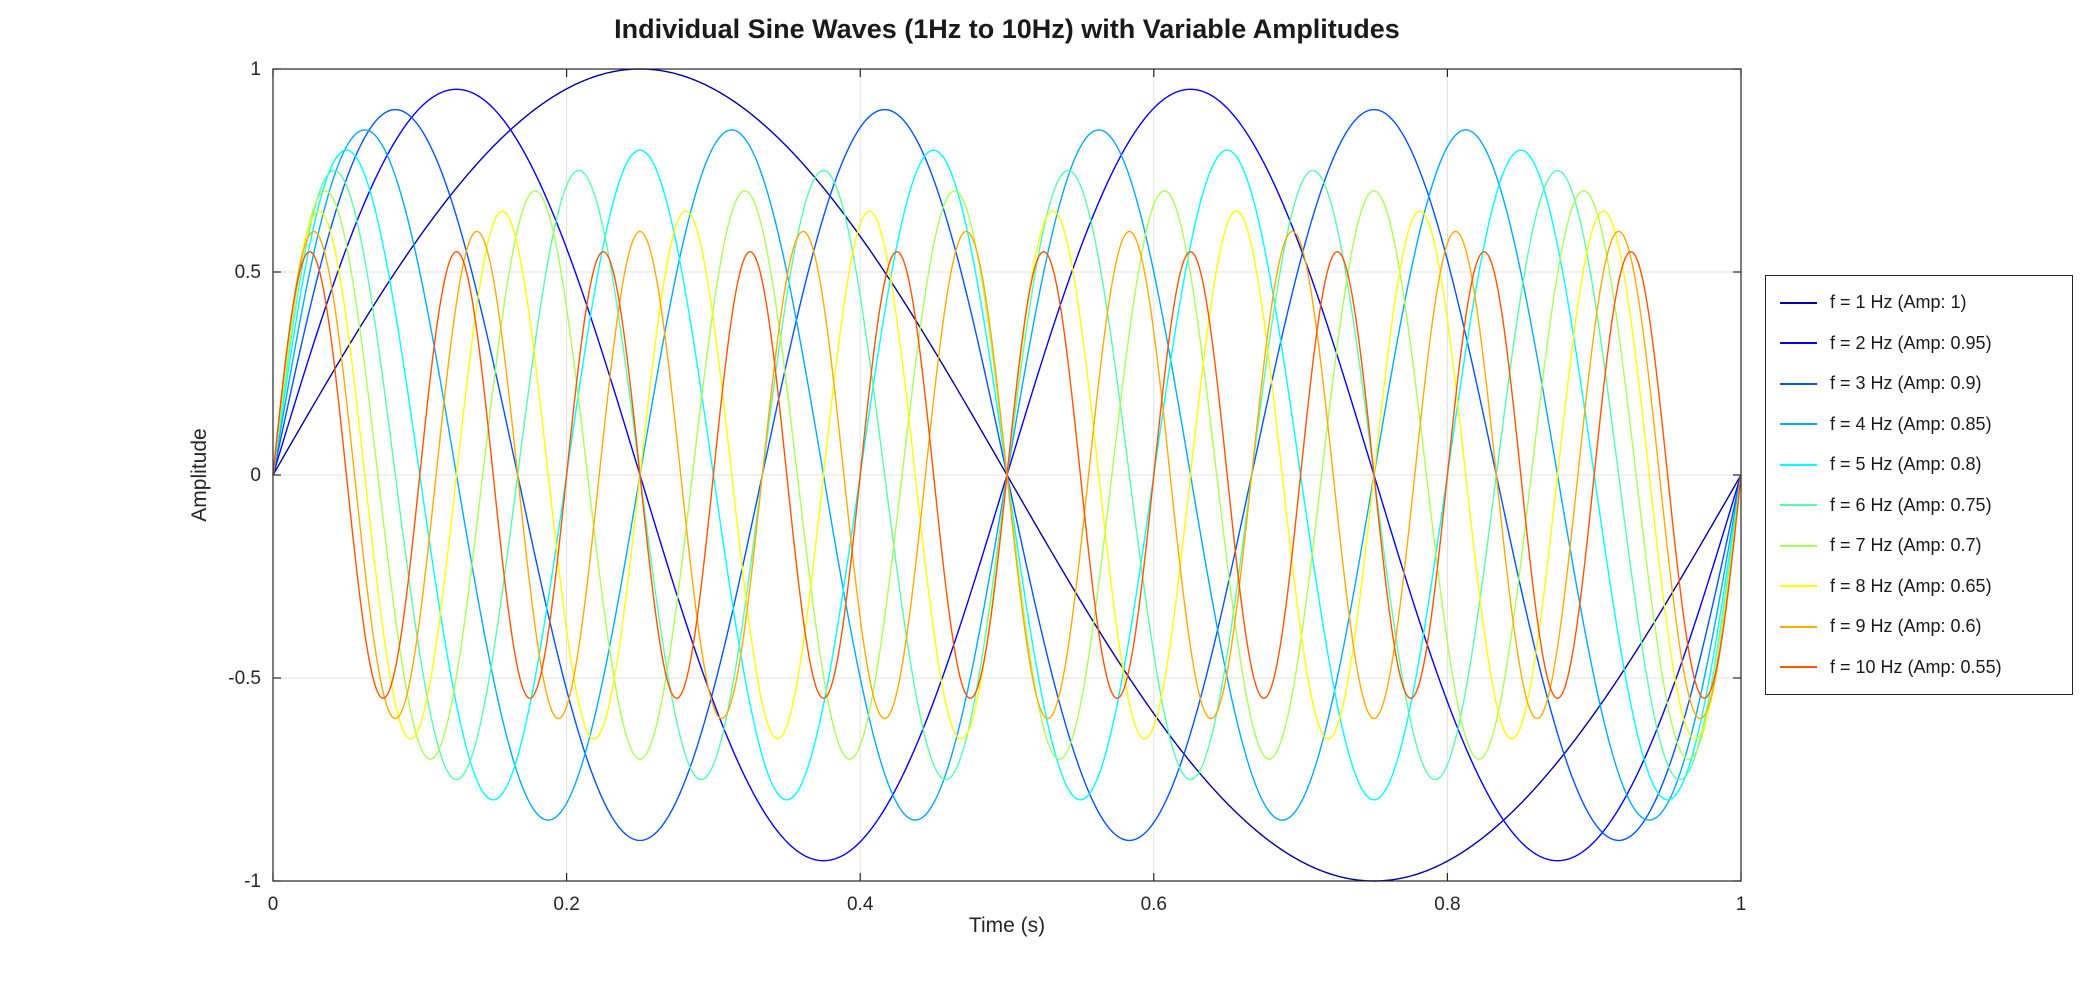  What do you see at coordinates (1911, 423) in the screenshot?
I see `legend-label: f = 4 Hz (Amp: 0.85)` at bounding box center [1911, 423].